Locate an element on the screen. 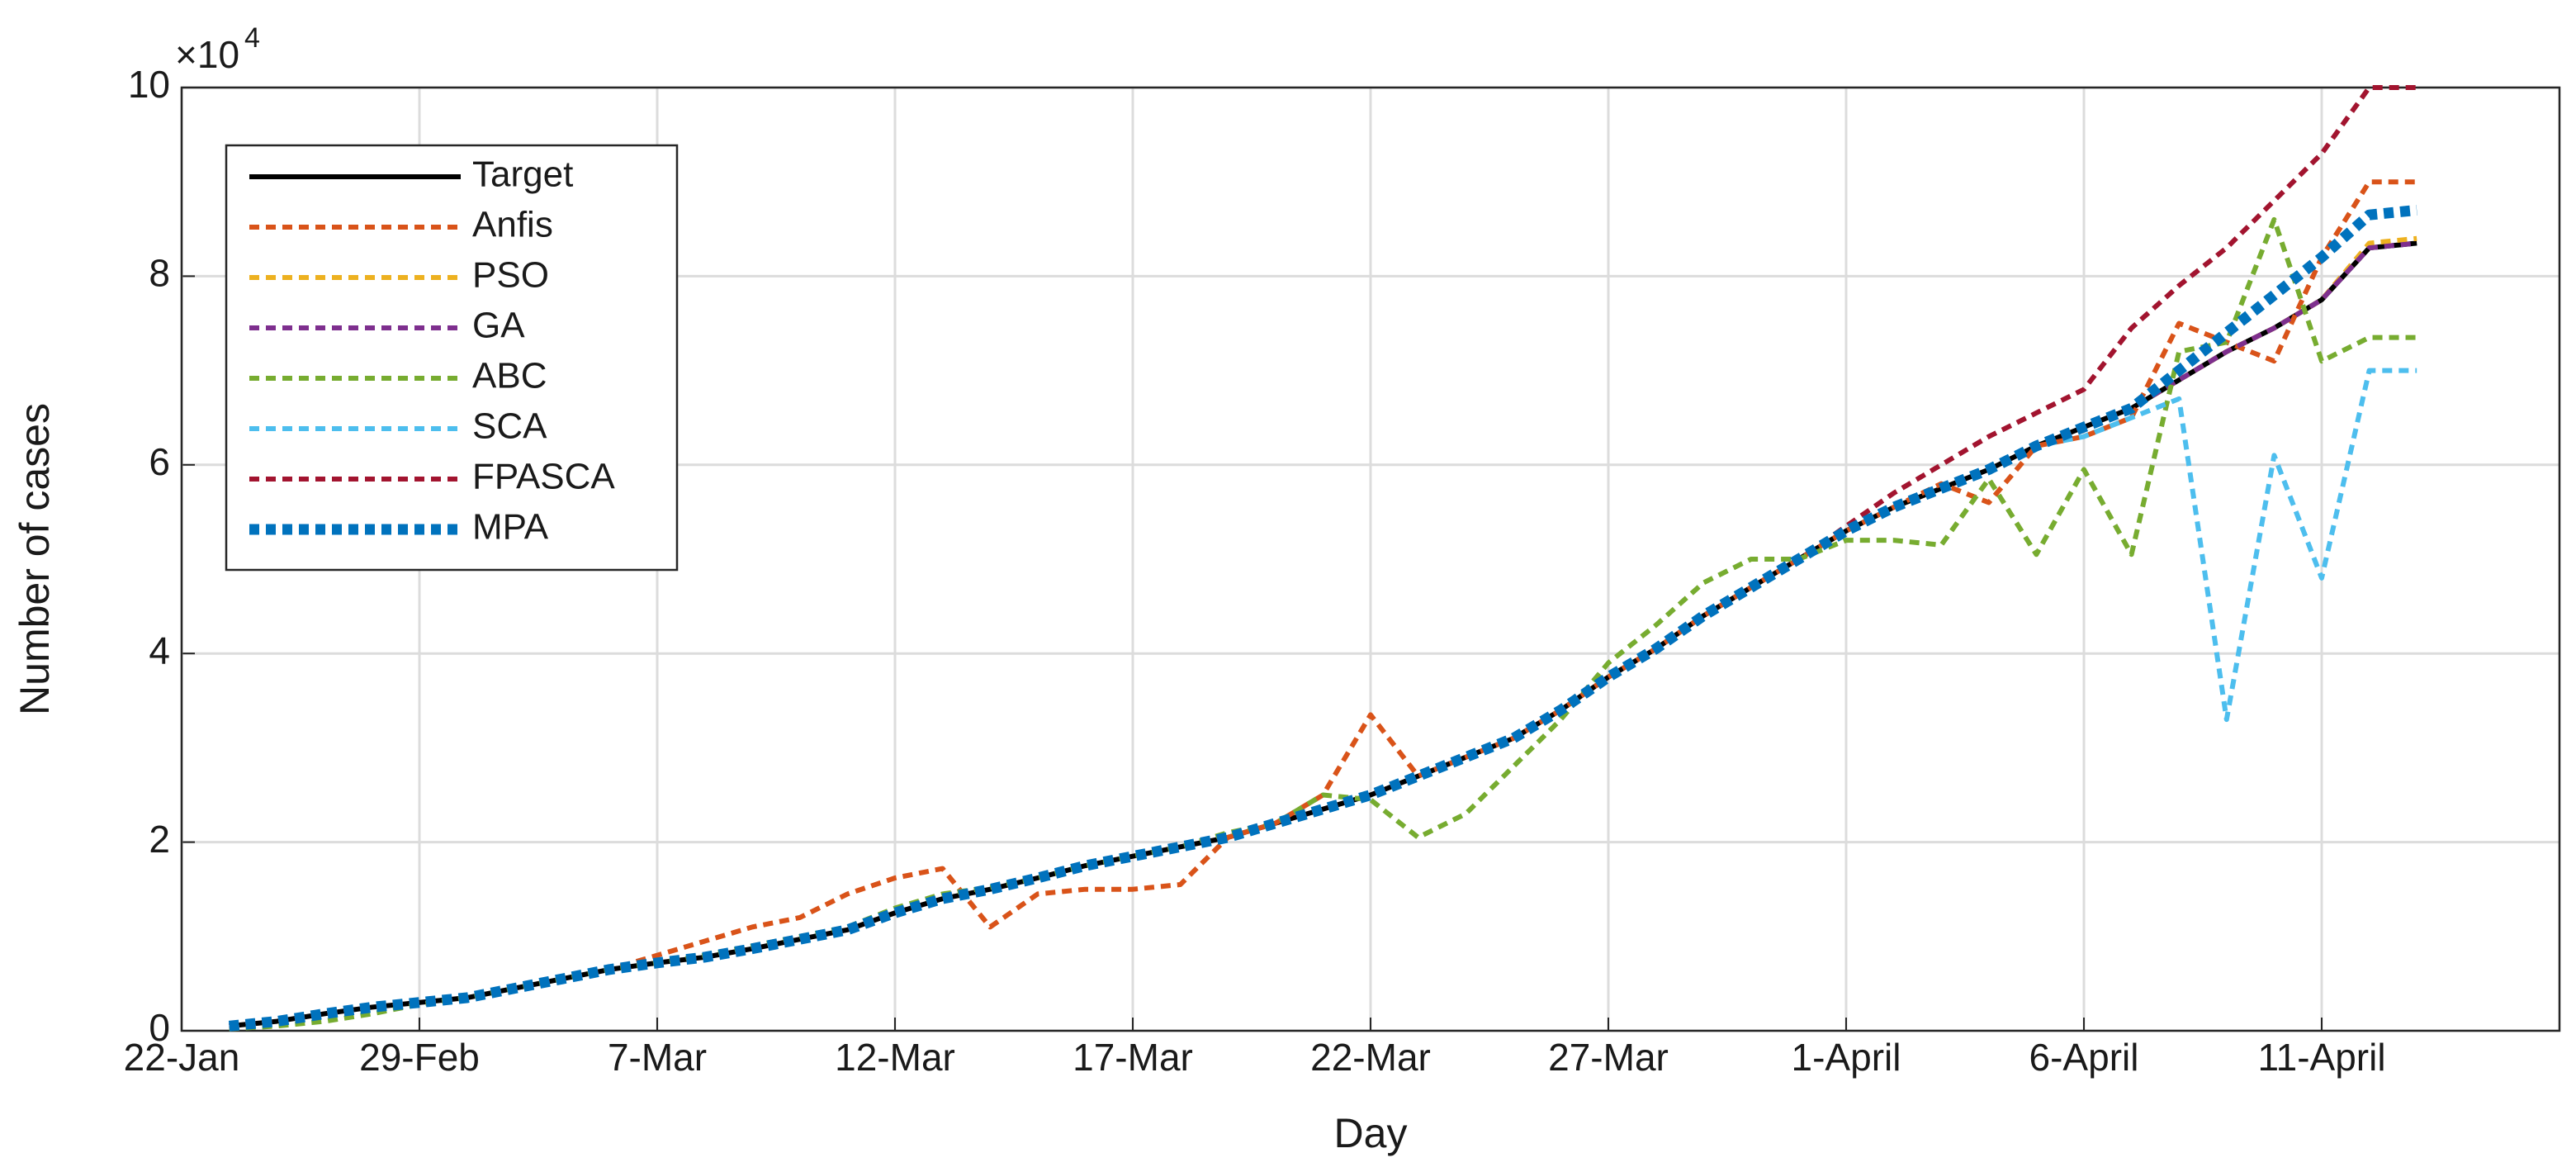  legend-label: ABC is located at coordinates (509, 376).